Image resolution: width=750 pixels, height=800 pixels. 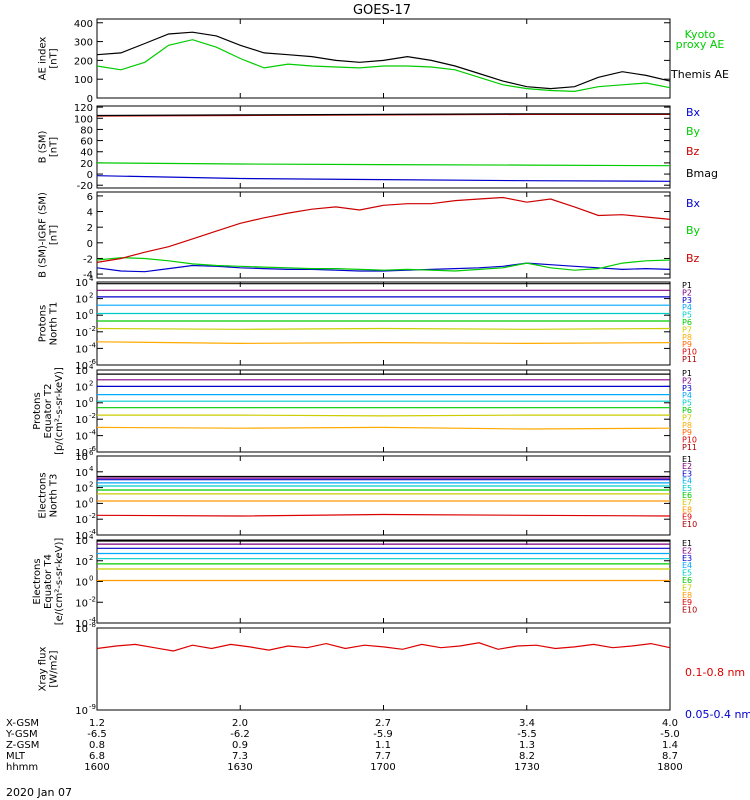 I want to click on ephemeris-label: X-GSM, so click(x=22, y=723).